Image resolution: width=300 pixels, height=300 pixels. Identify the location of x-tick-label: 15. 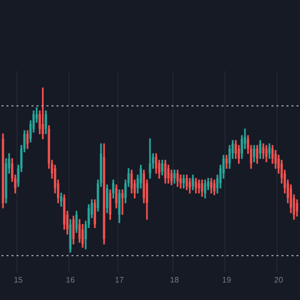
(19, 279).